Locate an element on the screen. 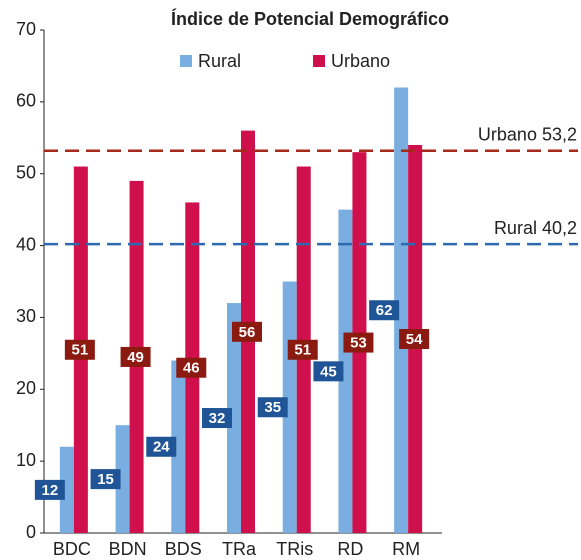  value-label: 53 is located at coordinates (358, 343).